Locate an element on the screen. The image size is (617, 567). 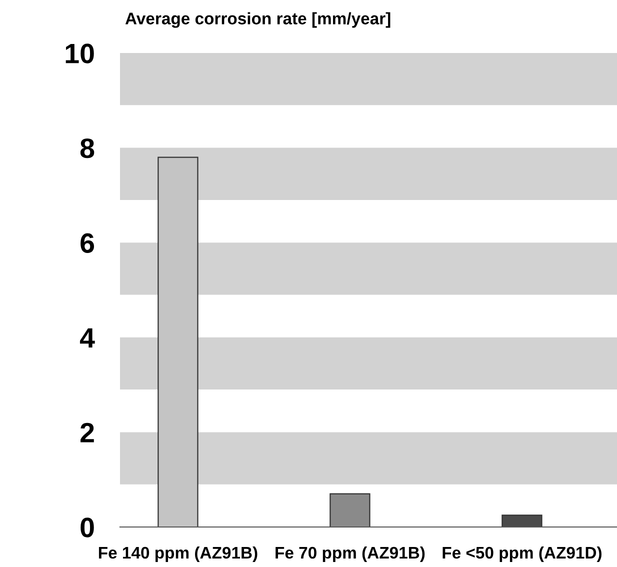
y-tick-label: 4 is located at coordinates (87, 338).